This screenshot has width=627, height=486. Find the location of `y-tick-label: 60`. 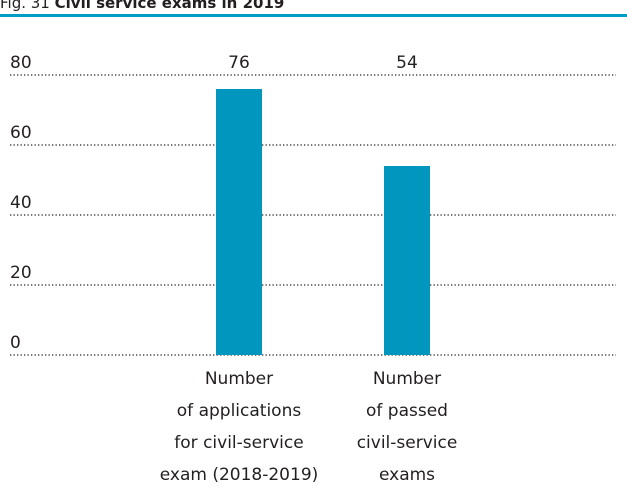

y-tick-label: 60 is located at coordinates (21, 133).